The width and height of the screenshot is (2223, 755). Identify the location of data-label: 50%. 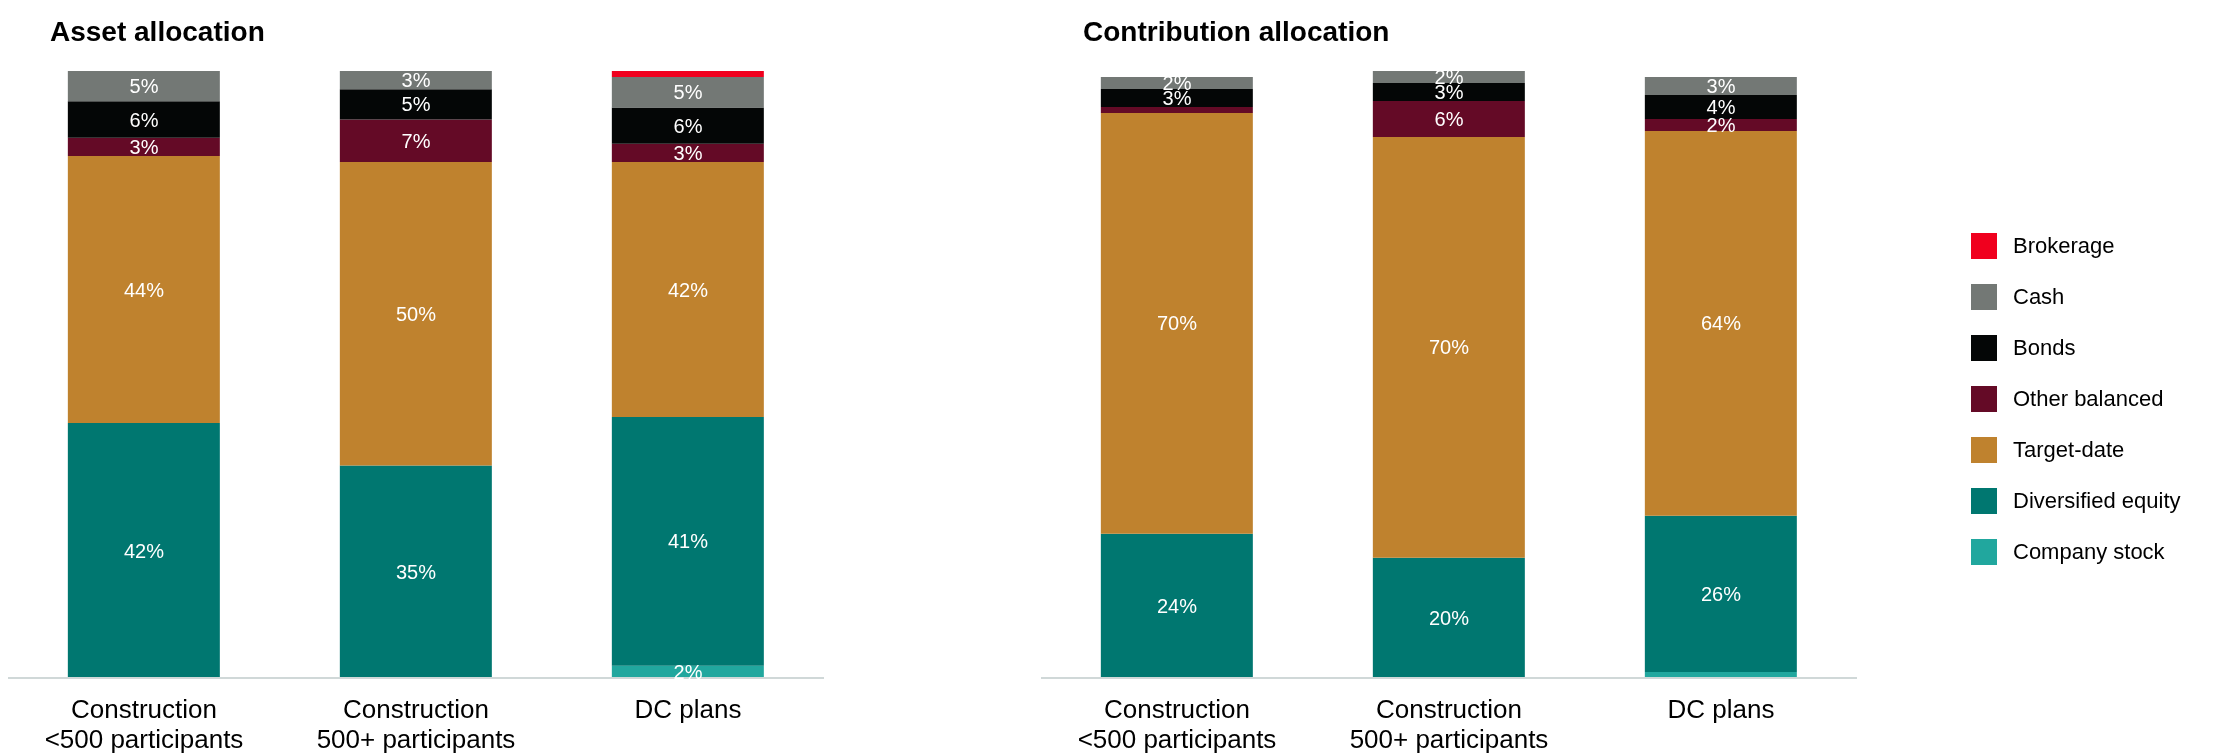
(416, 313).